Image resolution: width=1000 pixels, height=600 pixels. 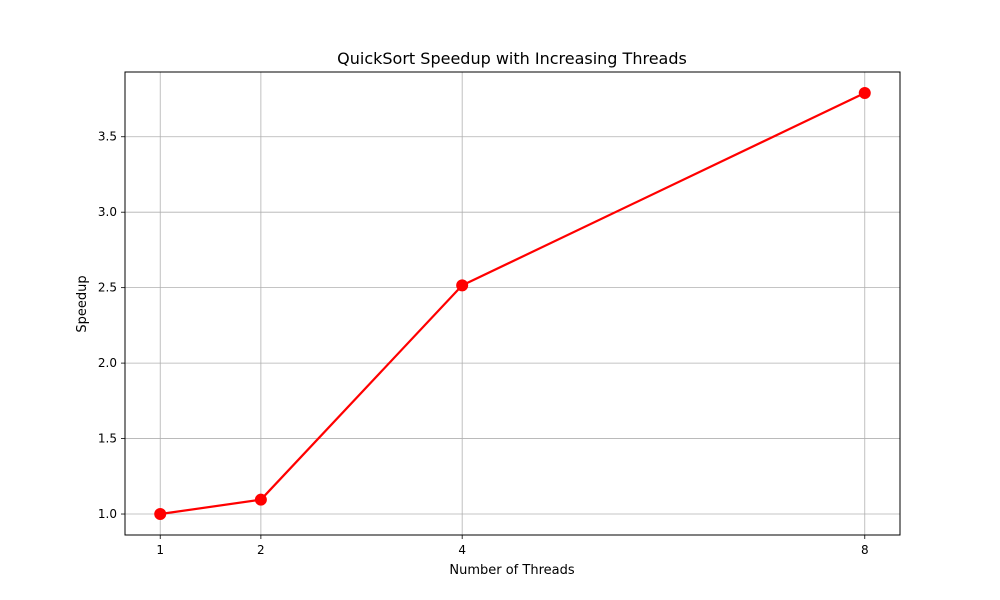 I want to click on y-tick-label: 1.5, so click(x=107, y=439).